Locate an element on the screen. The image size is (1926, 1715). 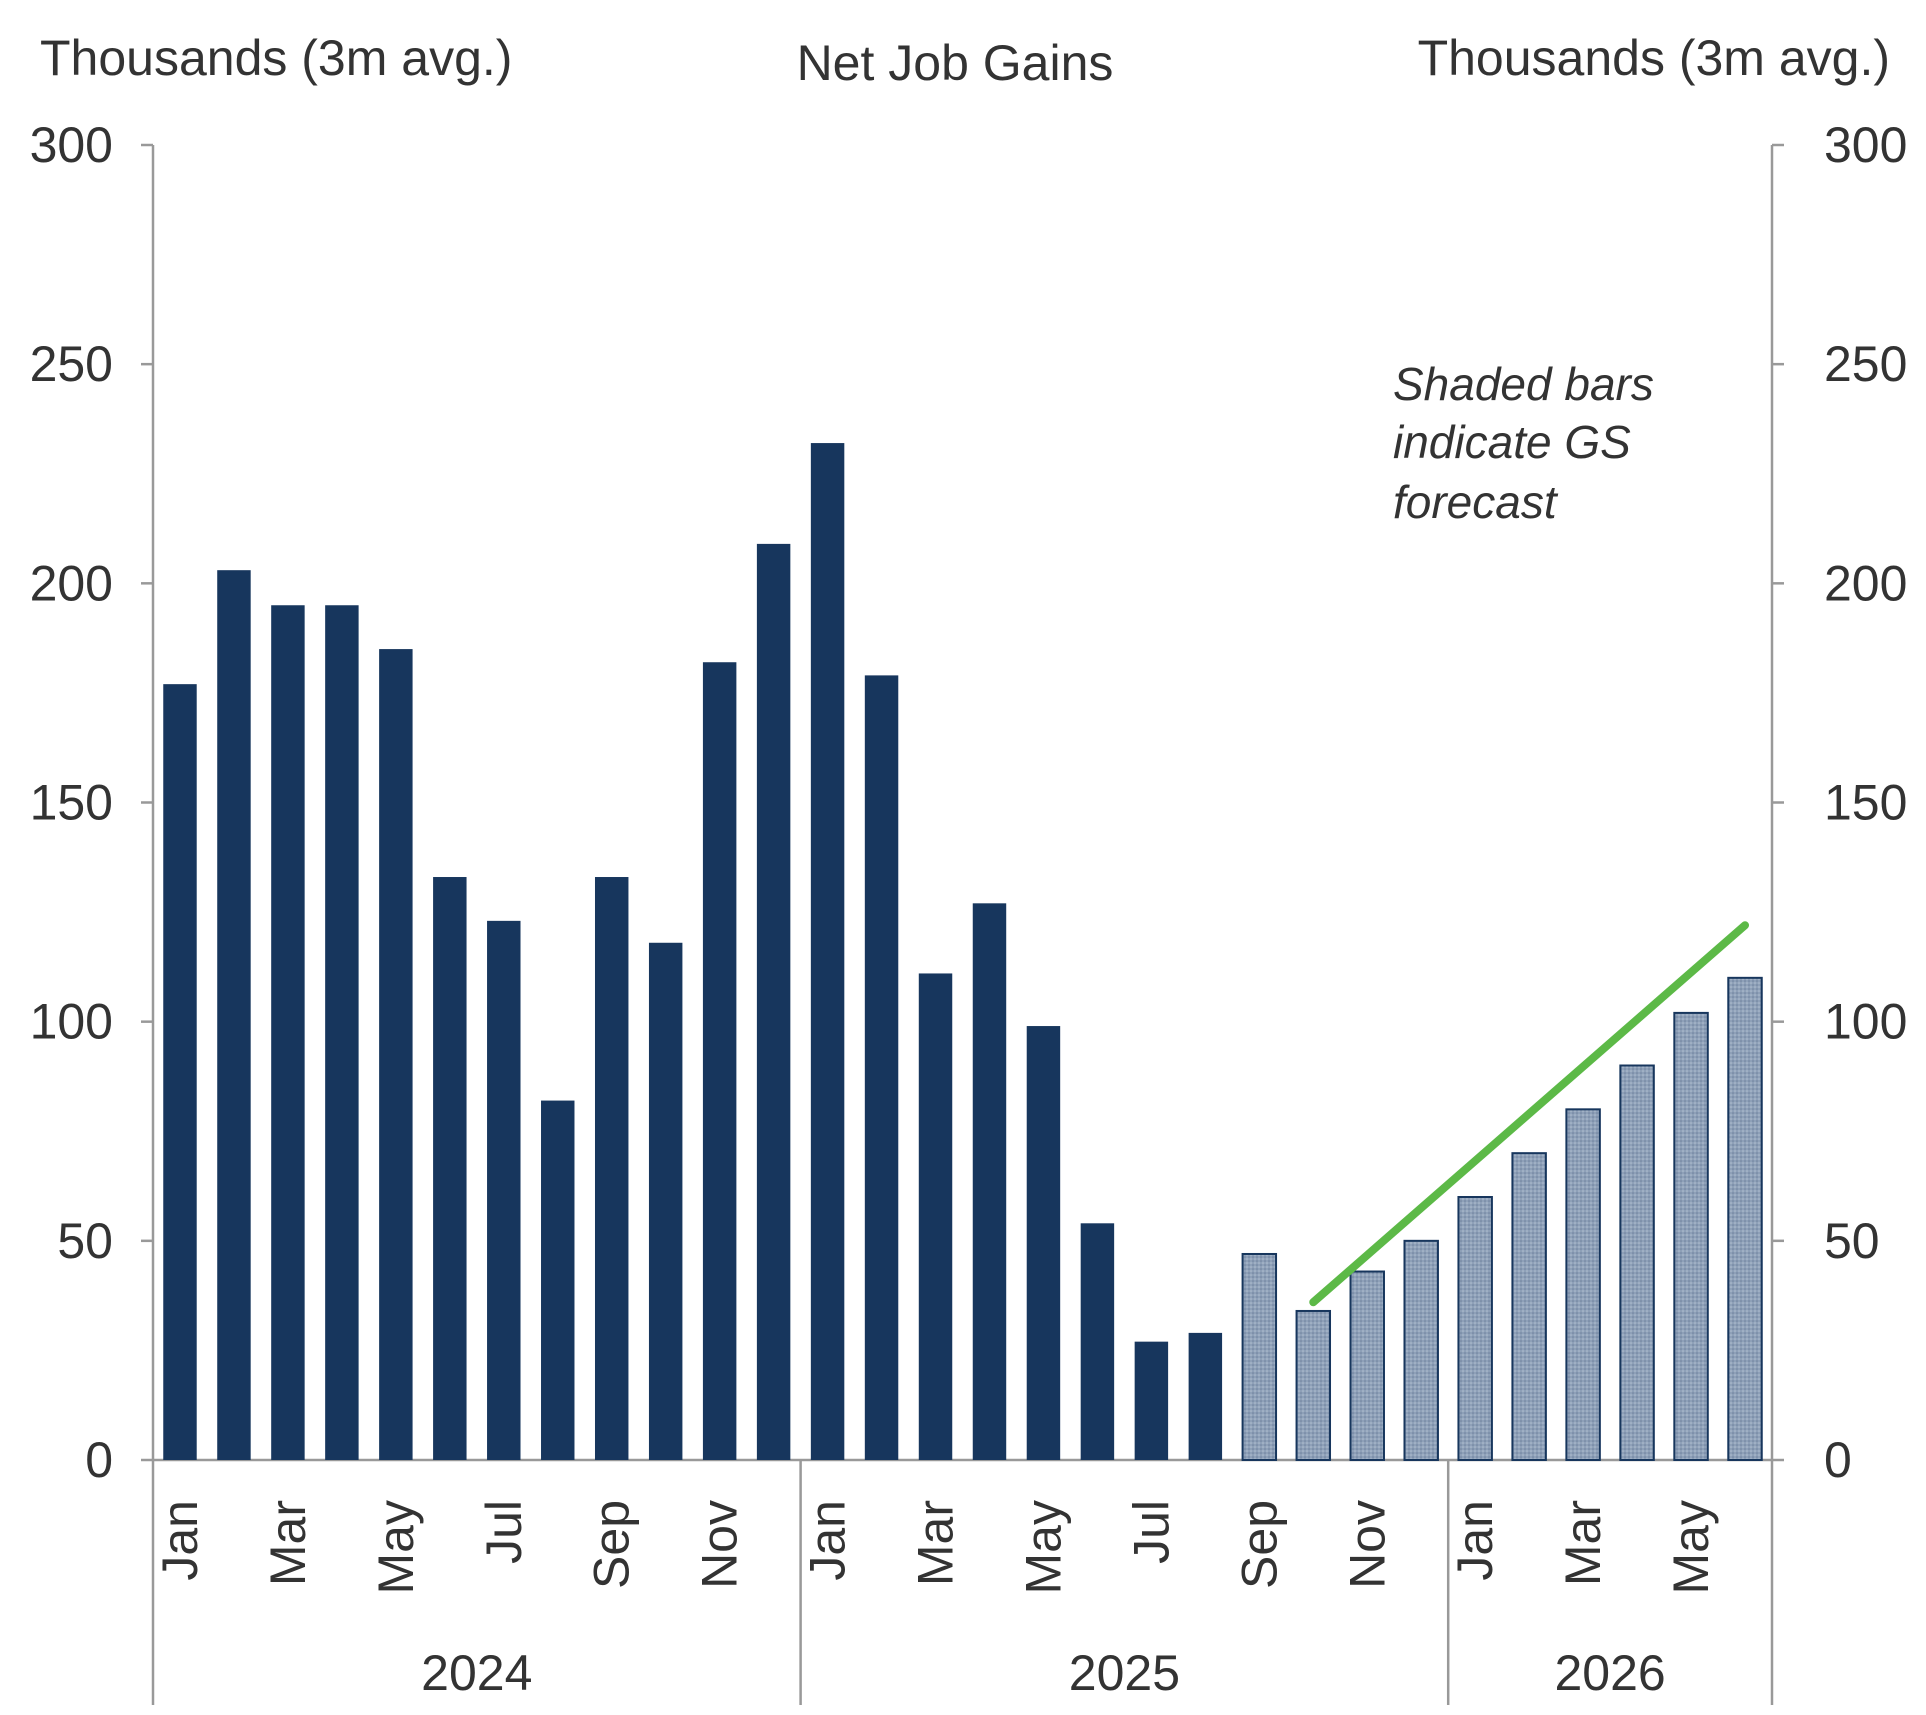
y-tick-label-left: 50 is located at coordinates (85, 1241).